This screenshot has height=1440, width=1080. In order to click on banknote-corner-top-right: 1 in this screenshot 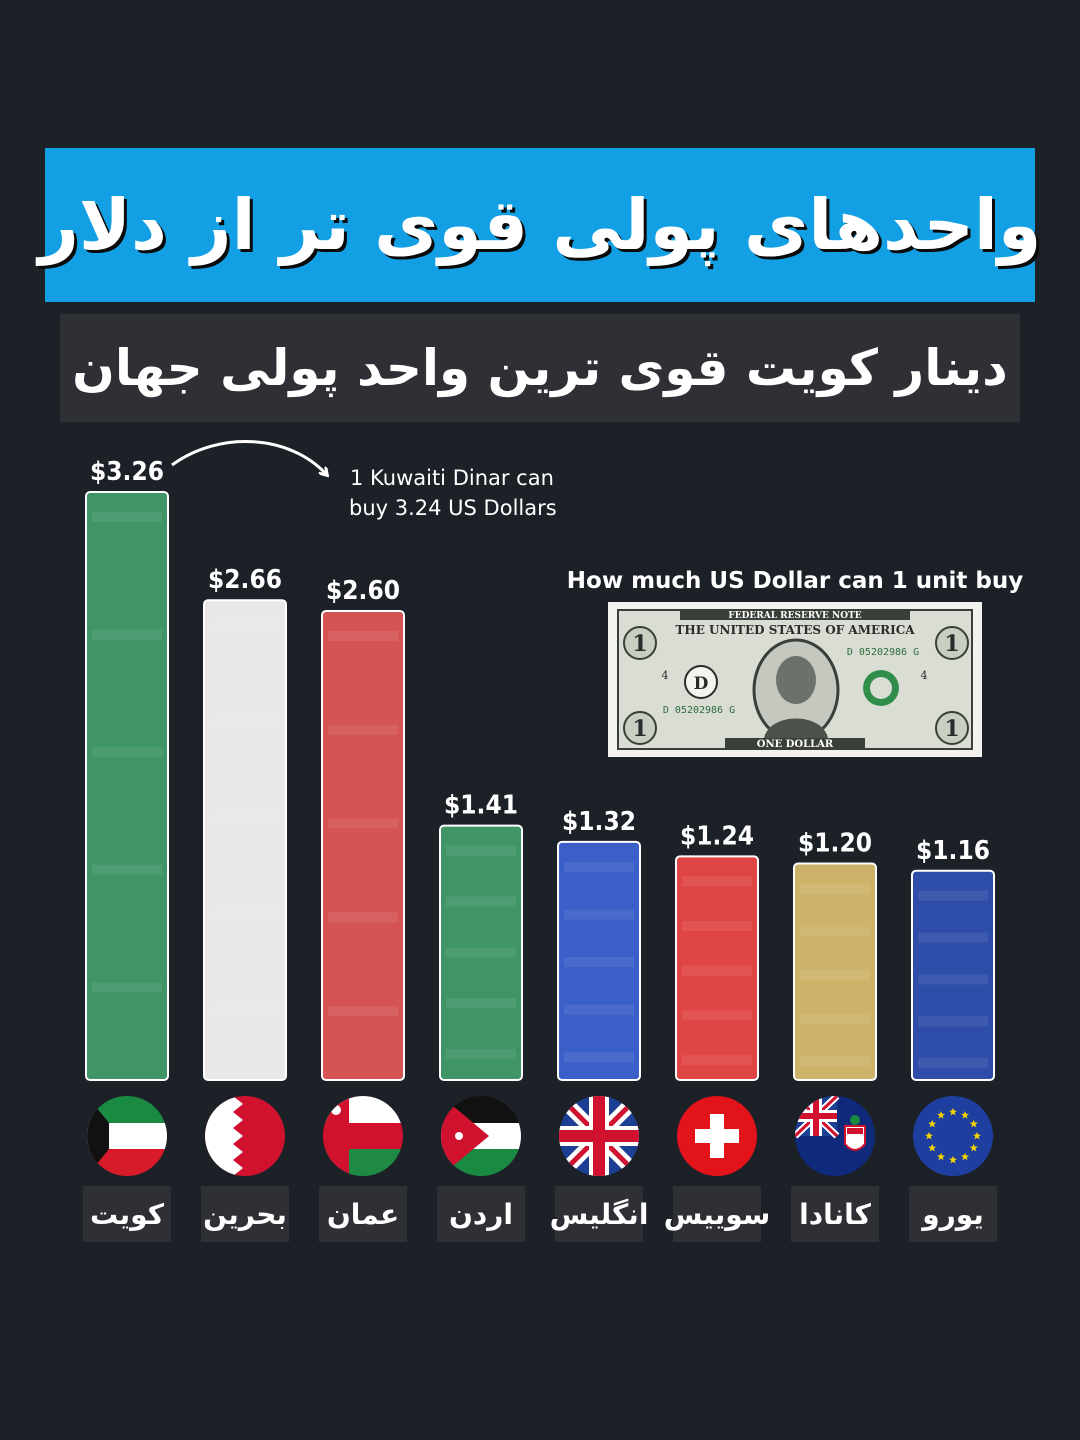, I will do `click(951, 644)`.